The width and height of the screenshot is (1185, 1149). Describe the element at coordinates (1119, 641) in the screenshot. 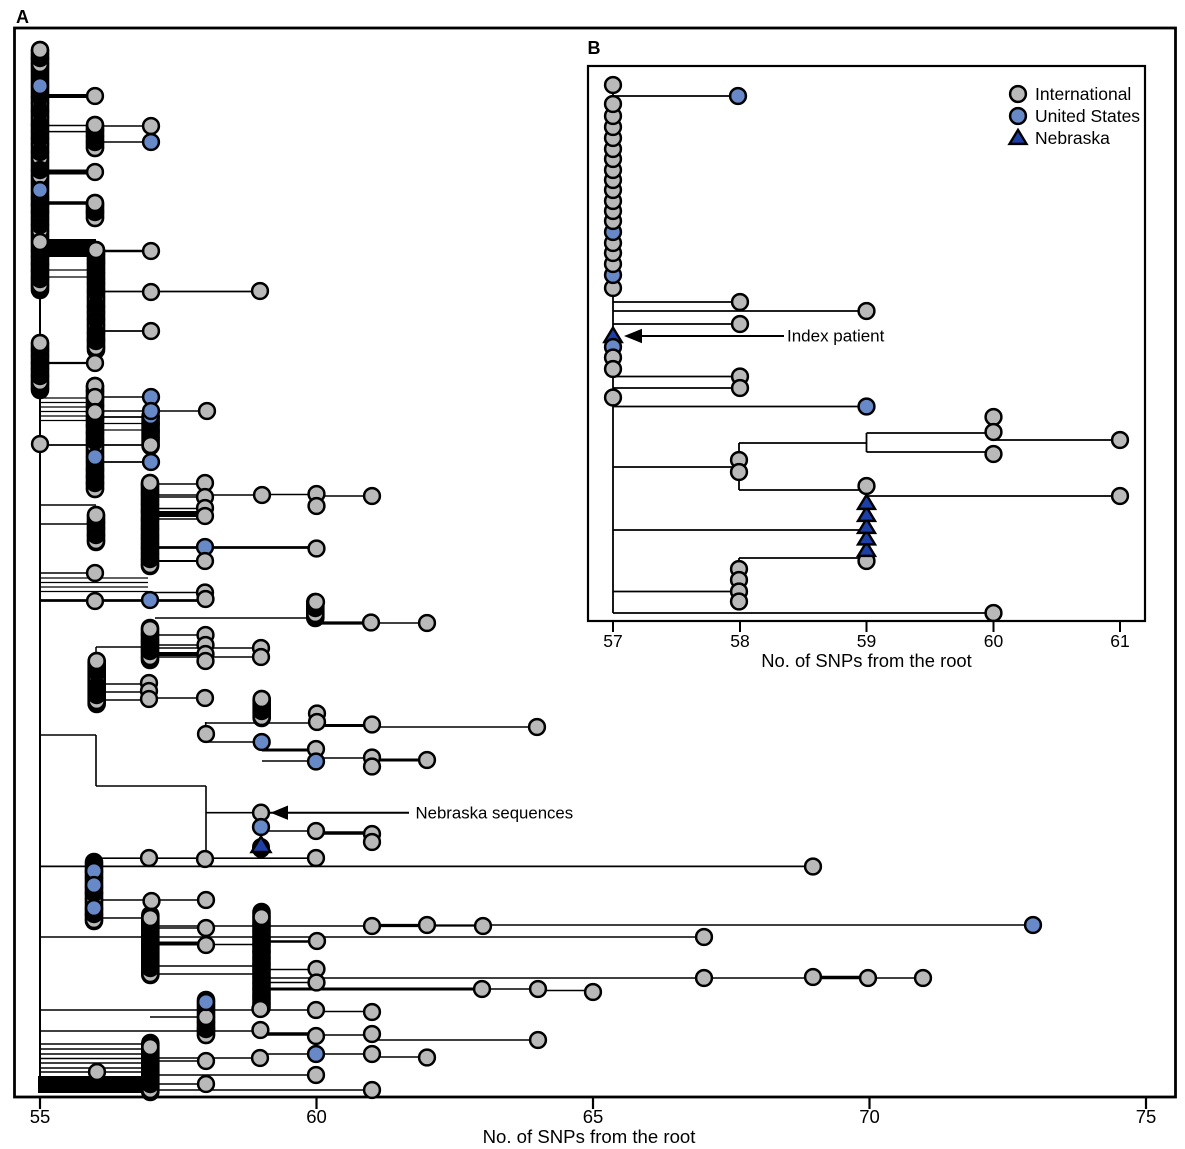

I see `svg-text: 61` at that location.